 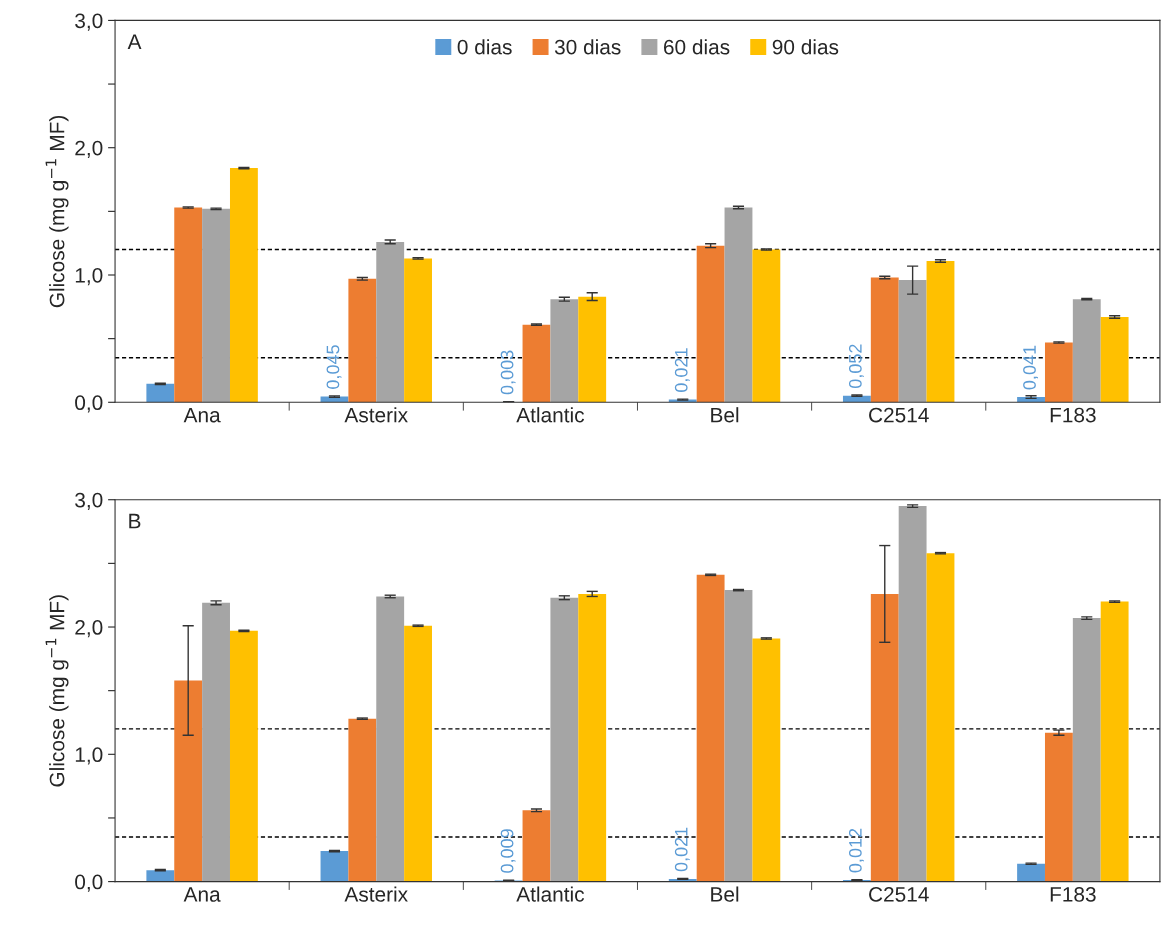 What do you see at coordinates (508, 372) in the screenshot?
I see `data-label: 0,003` at bounding box center [508, 372].